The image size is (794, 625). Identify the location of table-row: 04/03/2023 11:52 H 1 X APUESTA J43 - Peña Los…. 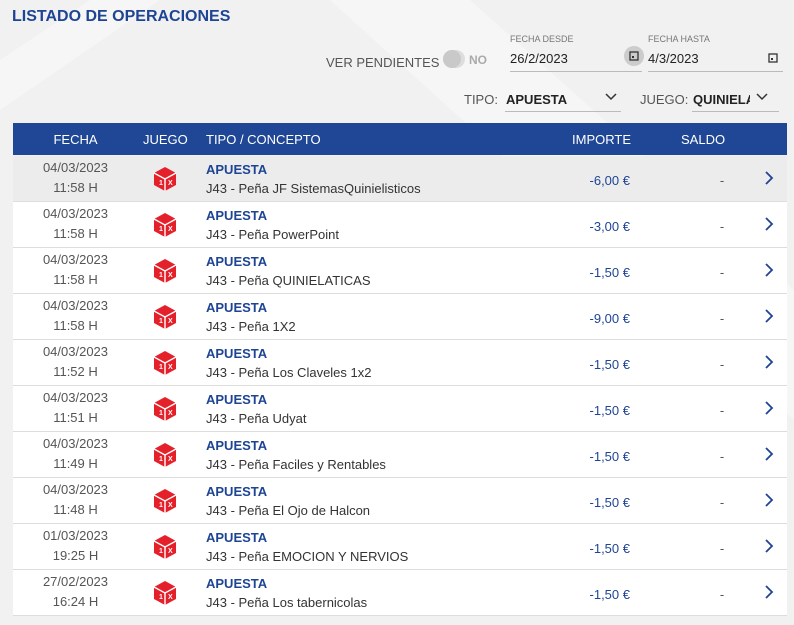
(400, 363).